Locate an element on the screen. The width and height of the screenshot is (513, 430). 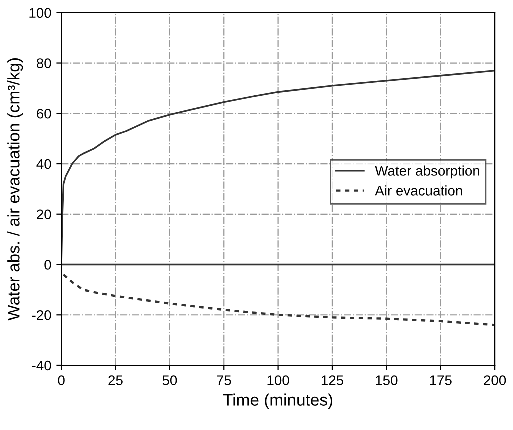
x-tick-label: 50 is located at coordinates (170, 381).